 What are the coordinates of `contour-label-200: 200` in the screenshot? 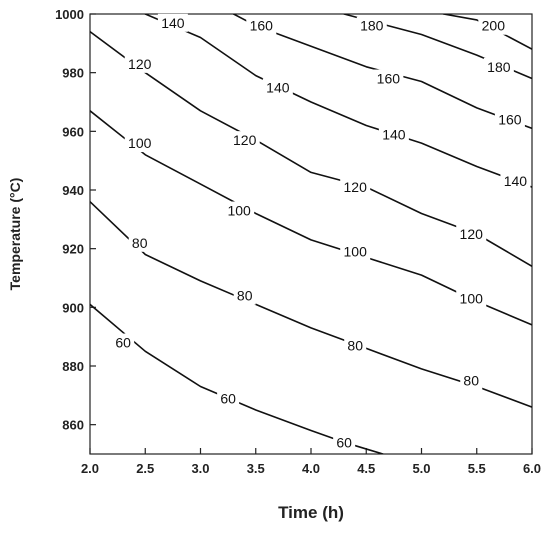 It's located at (494, 26).